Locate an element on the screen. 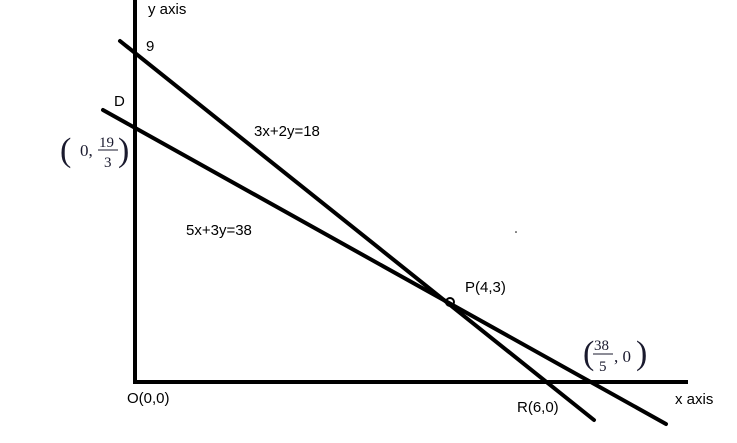  numerator-19: 19 is located at coordinates (106, 143).